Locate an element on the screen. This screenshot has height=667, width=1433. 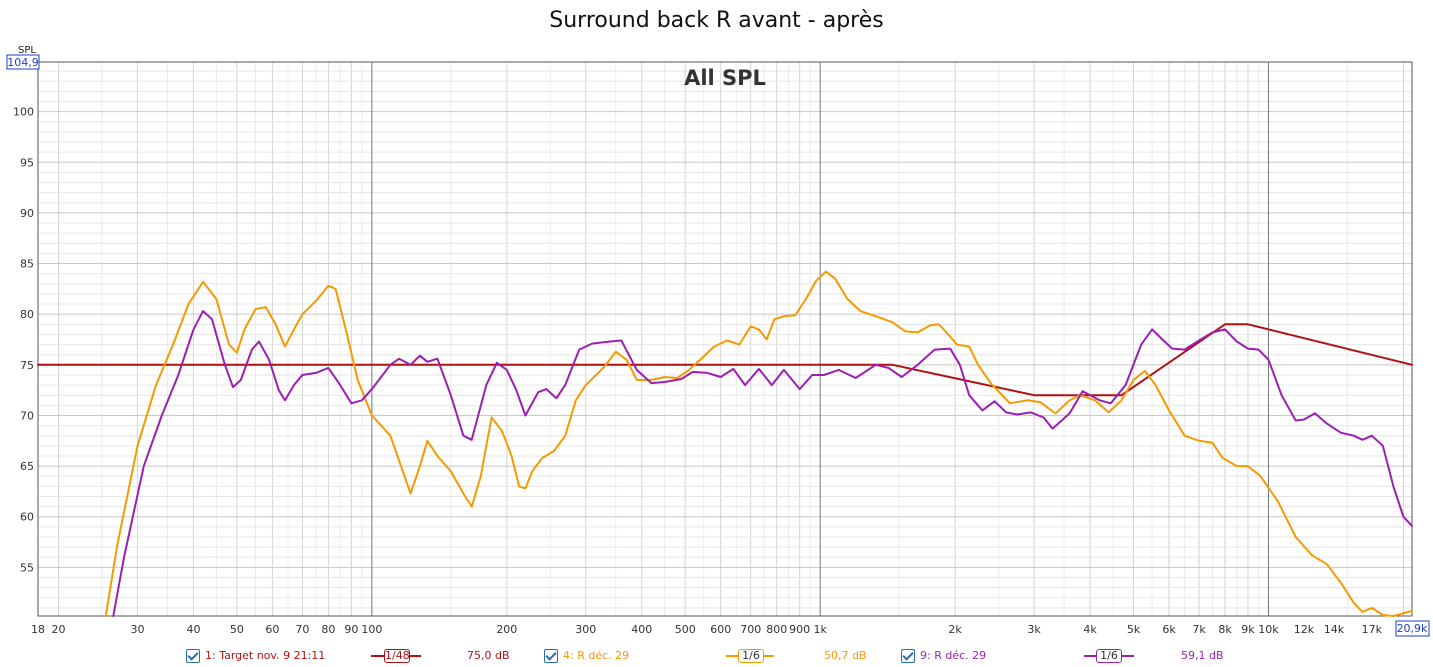
chart-subtitle: All SPL is located at coordinates (725, 78).